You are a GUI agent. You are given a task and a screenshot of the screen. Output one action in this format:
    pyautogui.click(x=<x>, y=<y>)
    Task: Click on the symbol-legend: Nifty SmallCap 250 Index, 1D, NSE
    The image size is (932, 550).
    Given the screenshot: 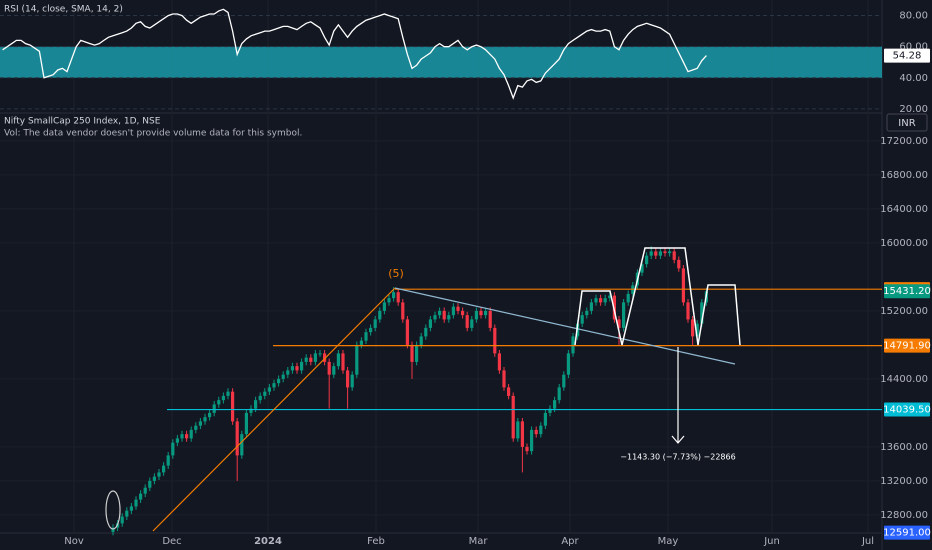 What is the action you would take?
    pyautogui.click(x=82, y=122)
    